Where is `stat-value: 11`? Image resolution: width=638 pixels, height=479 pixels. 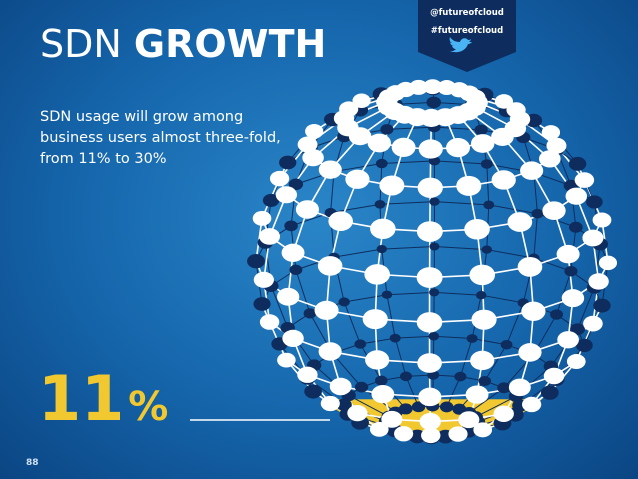 stat-value: 11 is located at coordinates (81, 398).